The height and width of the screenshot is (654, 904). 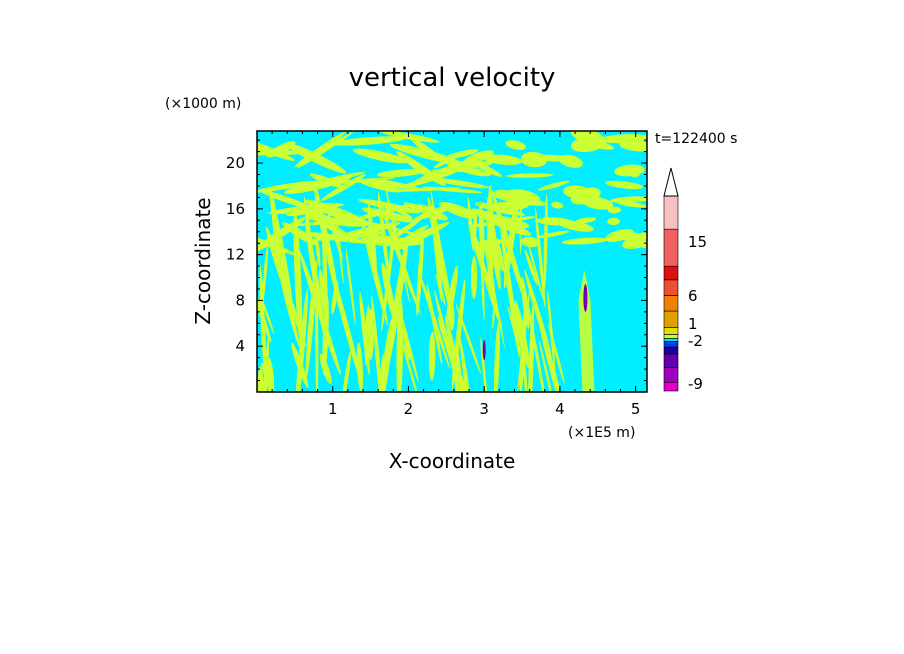 What do you see at coordinates (693, 324) in the screenshot?
I see `colorbar-label: 1` at bounding box center [693, 324].